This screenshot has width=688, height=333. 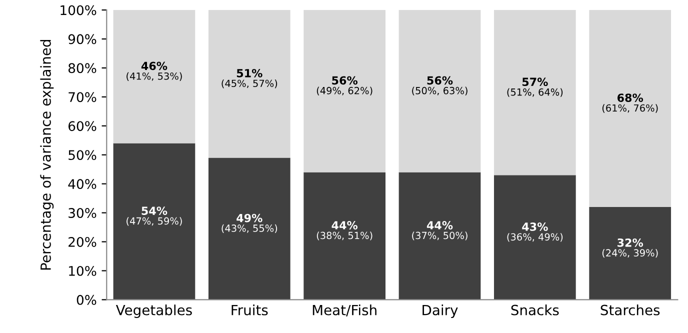 I want to click on y-axis-title: Percentage of variance explained, so click(x=47, y=155).